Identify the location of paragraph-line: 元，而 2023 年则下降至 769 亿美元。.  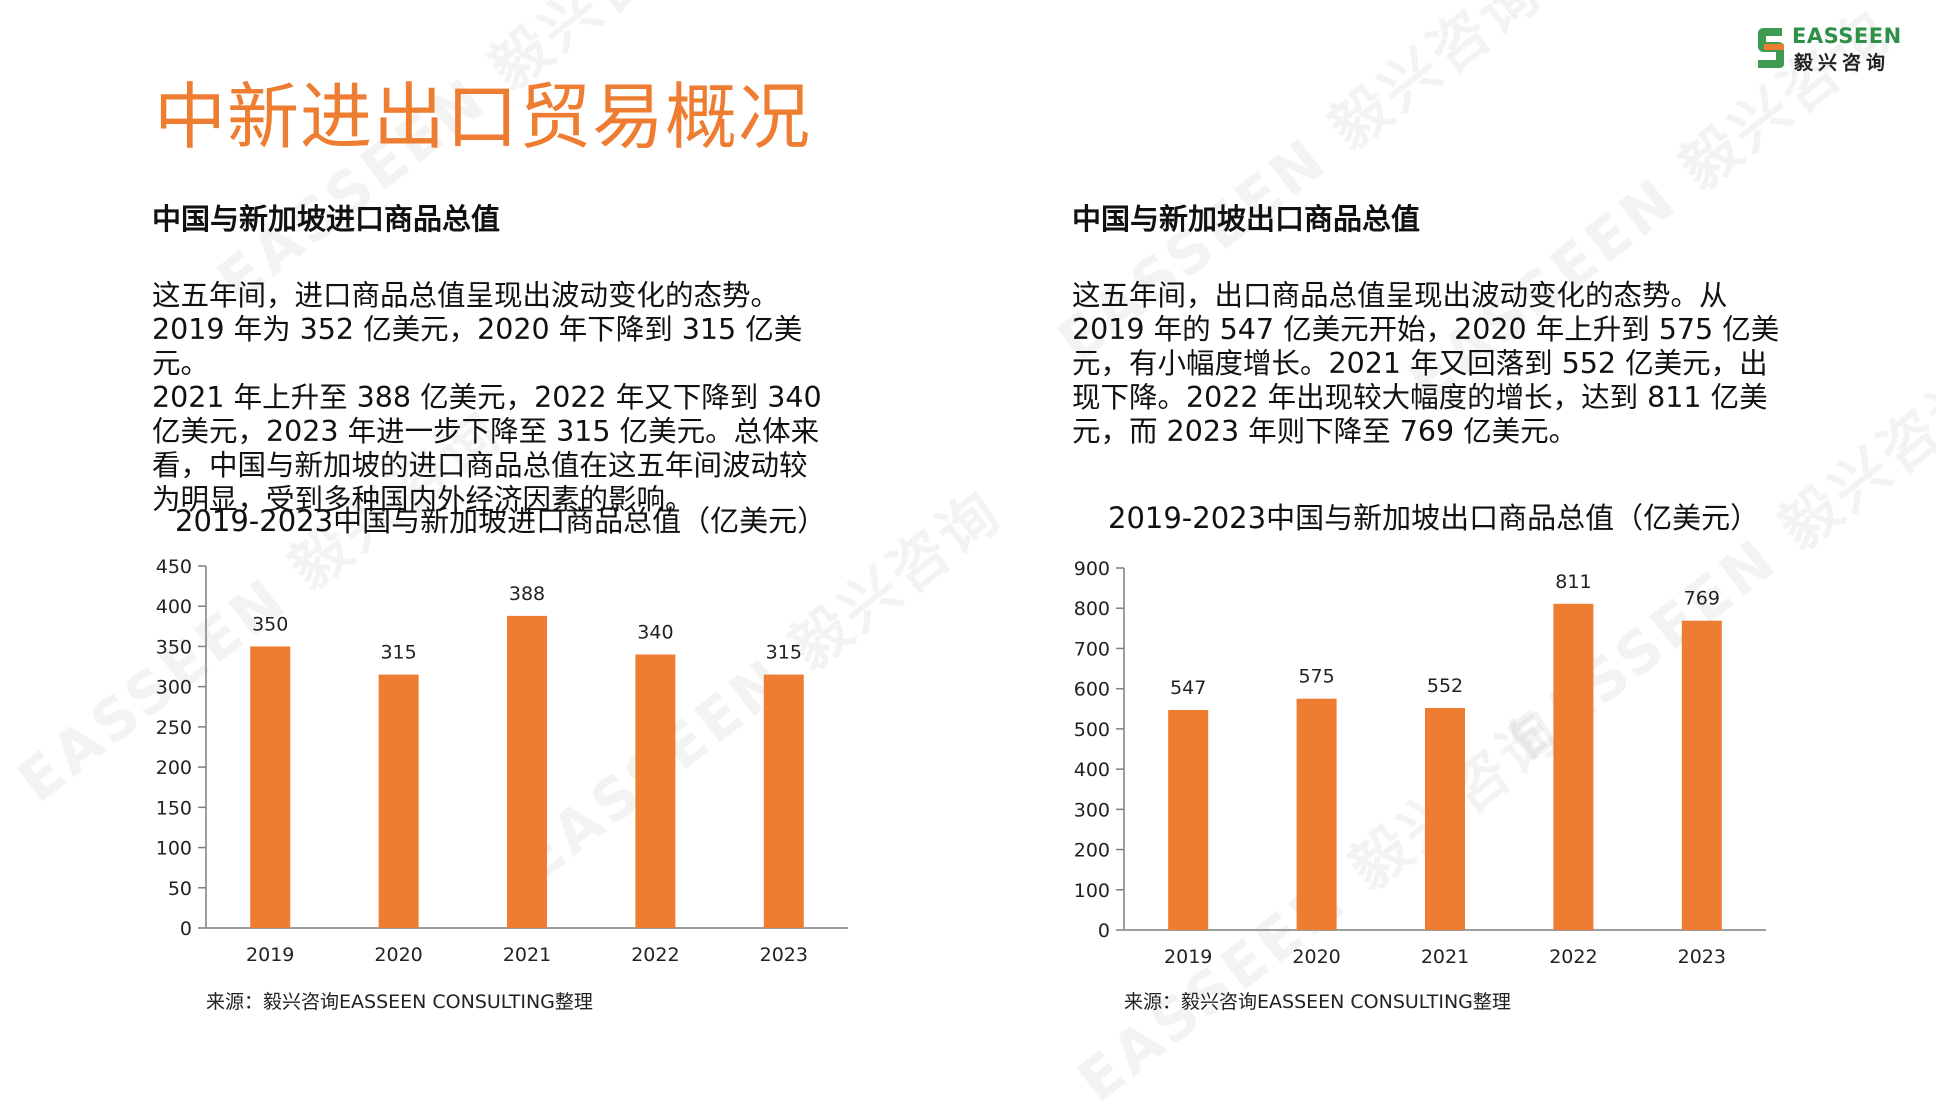
(1325, 431).